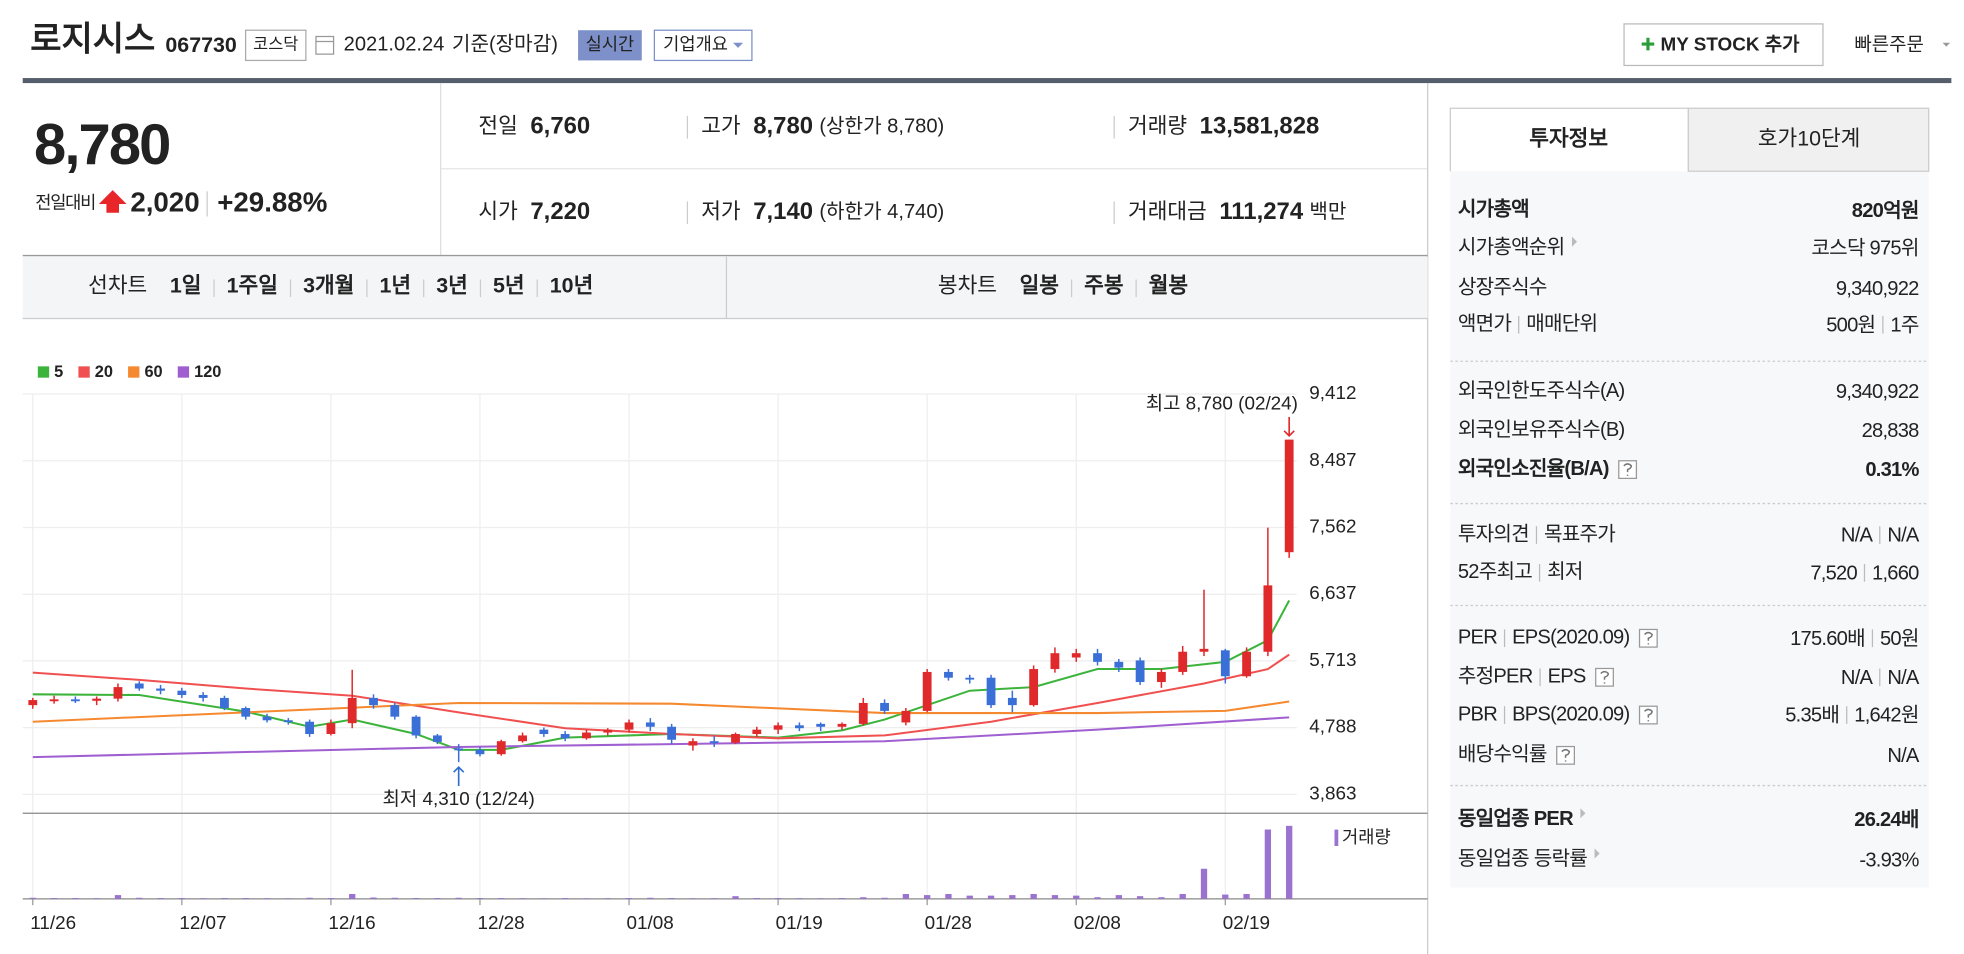 This screenshot has width=1964, height=954. What do you see at coordinates (1827, 638) in the screenshot?
I see `info-value: 175.60배` at bounding box center [1827, 638].